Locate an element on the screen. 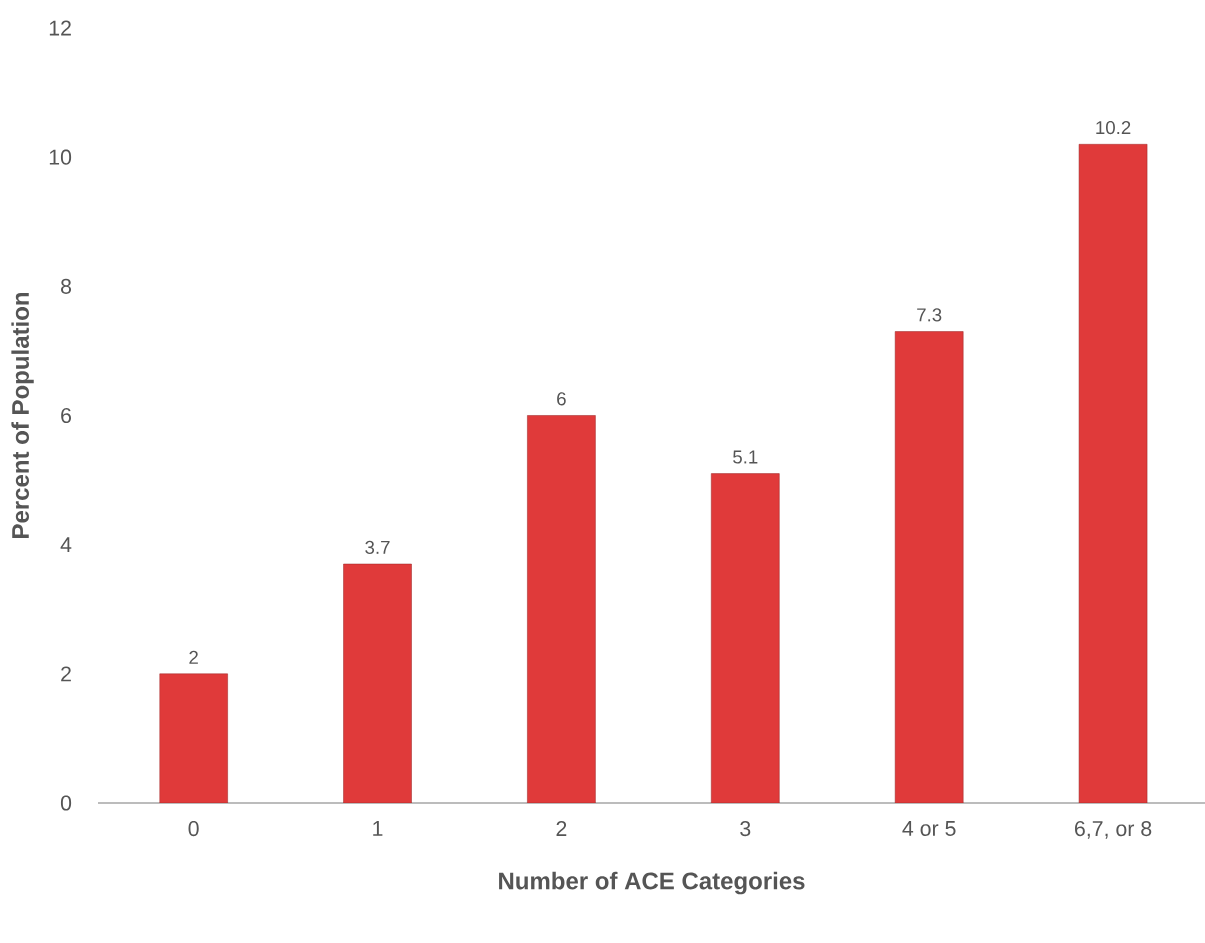  data-label: 6 is located at coordinates (561, 399).